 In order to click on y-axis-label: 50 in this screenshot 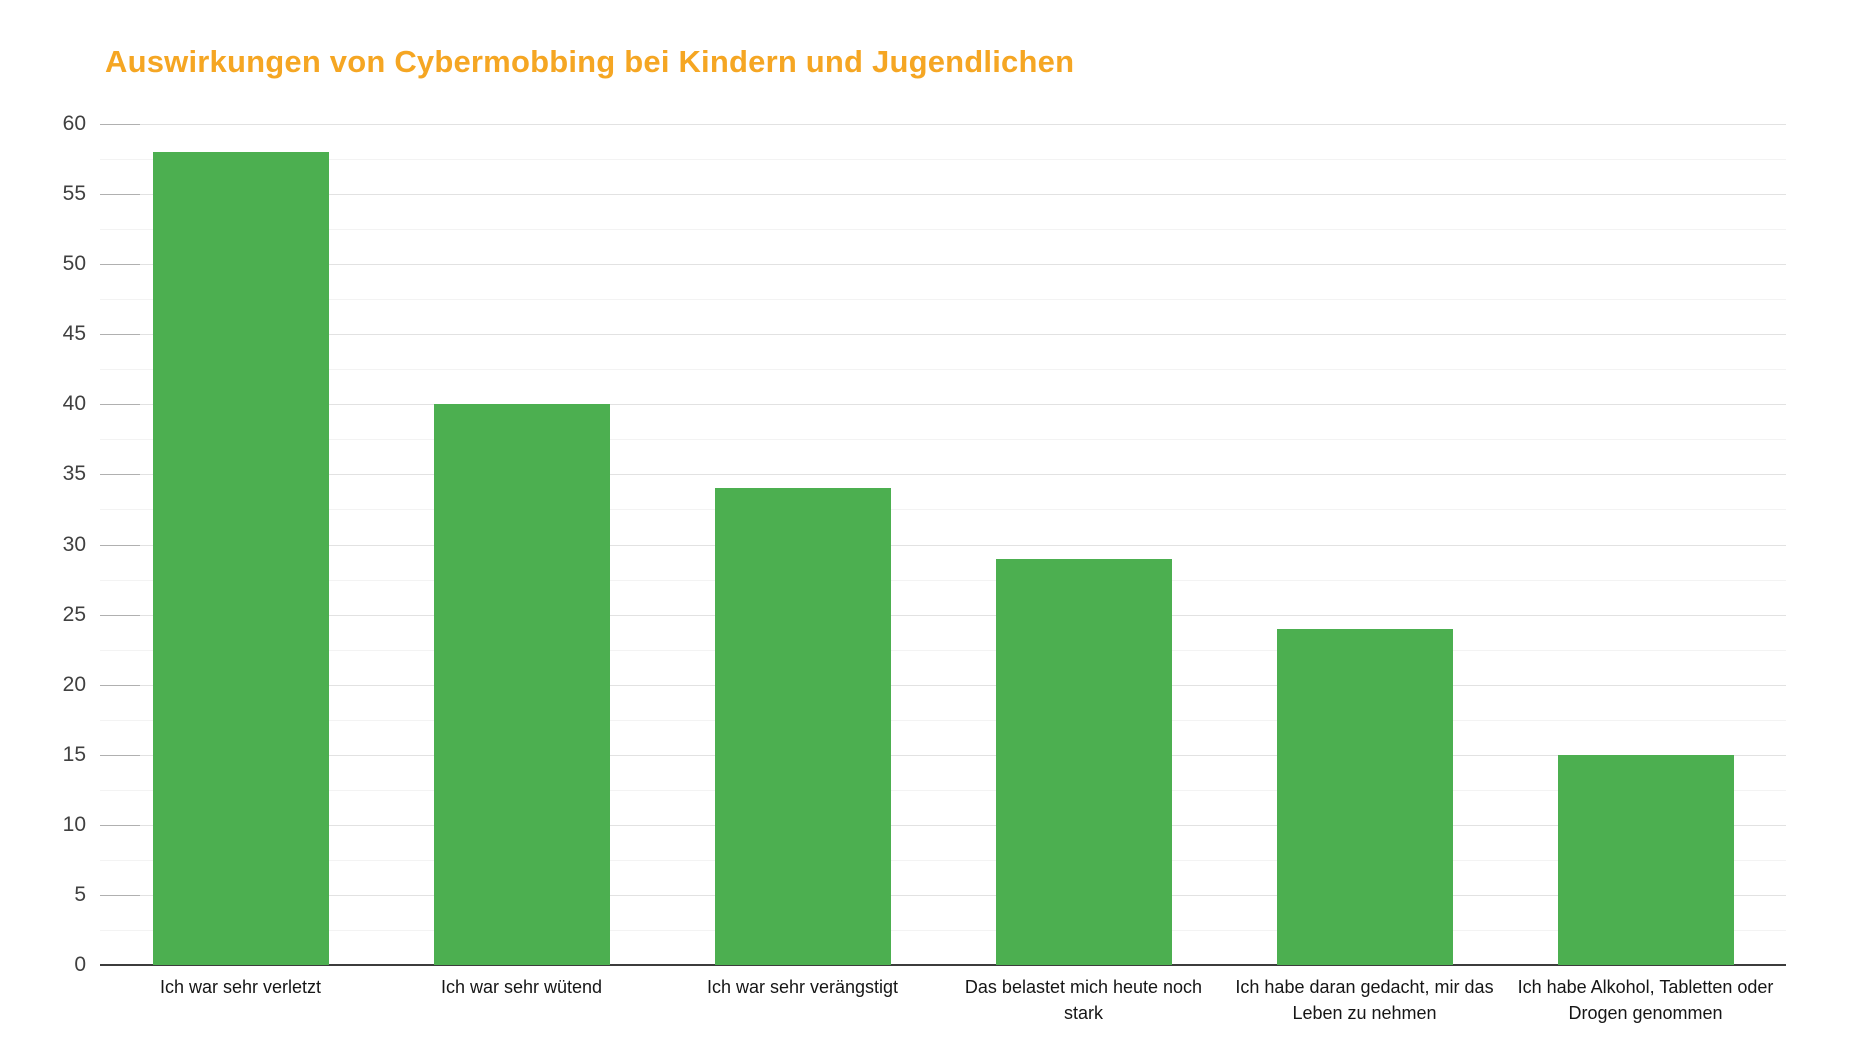, I will do `click(74, 264)`.